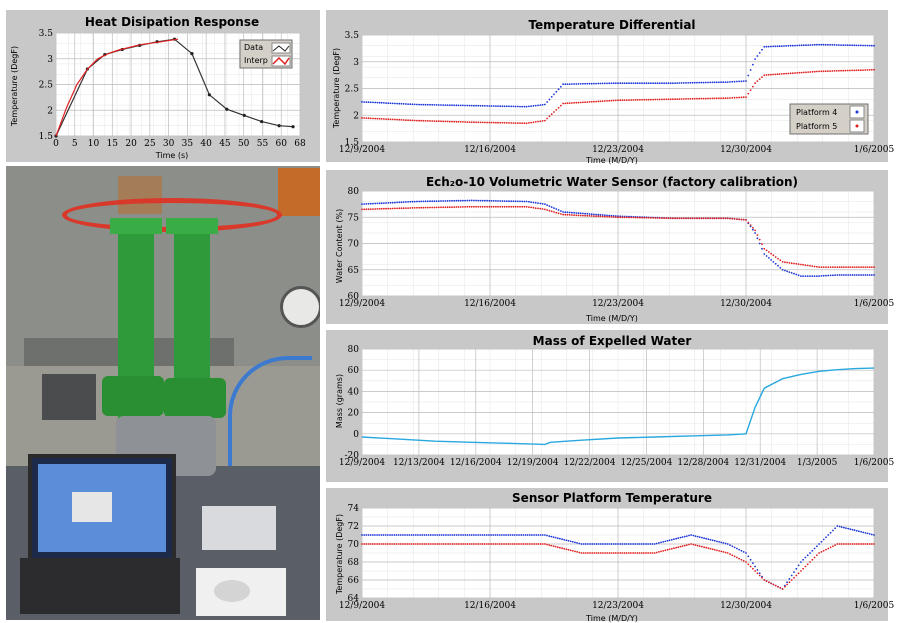  What do you see at coordinates (590, 463) in the screenshot?
I see `mass-x-tick-label: 12/22/2004` at bounding box center [590, 463].